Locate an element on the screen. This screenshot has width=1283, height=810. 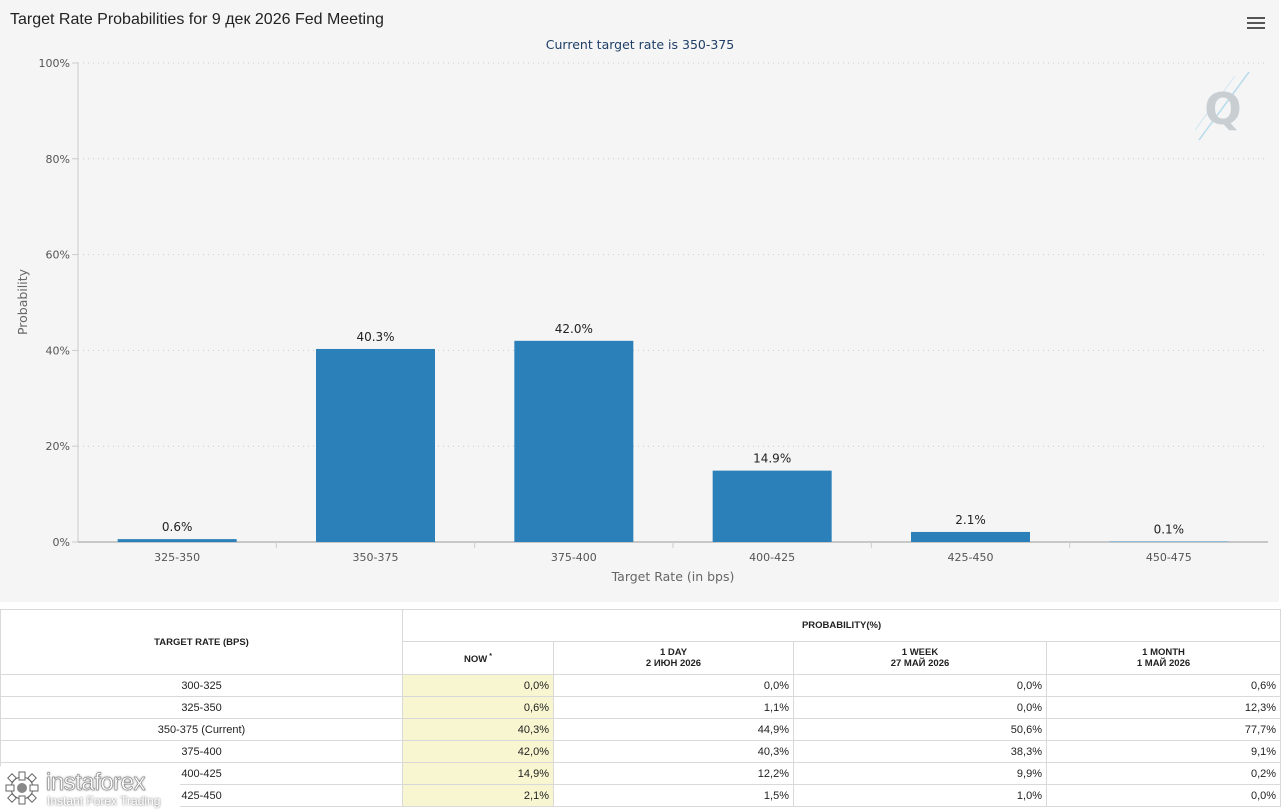
data-label-425-450: 2.1% is located at coordinates (970, 520).